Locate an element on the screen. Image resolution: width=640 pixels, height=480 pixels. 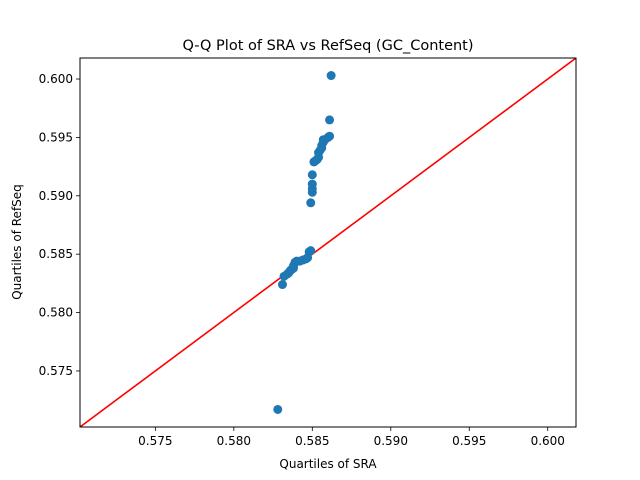
y-tick-label: 0.595 is located at coordinates (56, 137).